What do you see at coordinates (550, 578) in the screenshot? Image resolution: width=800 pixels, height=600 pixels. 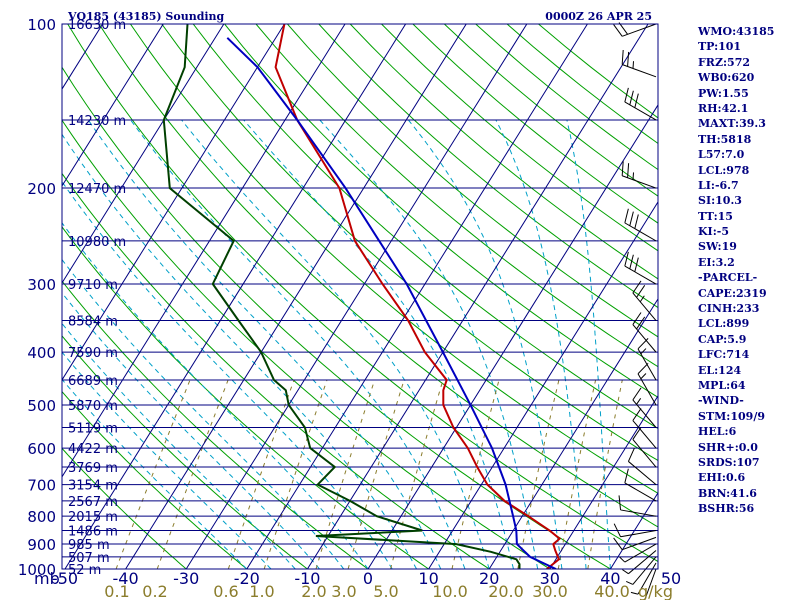 I see `temperature-tick-label: 30` at bounding box center [550, 578].